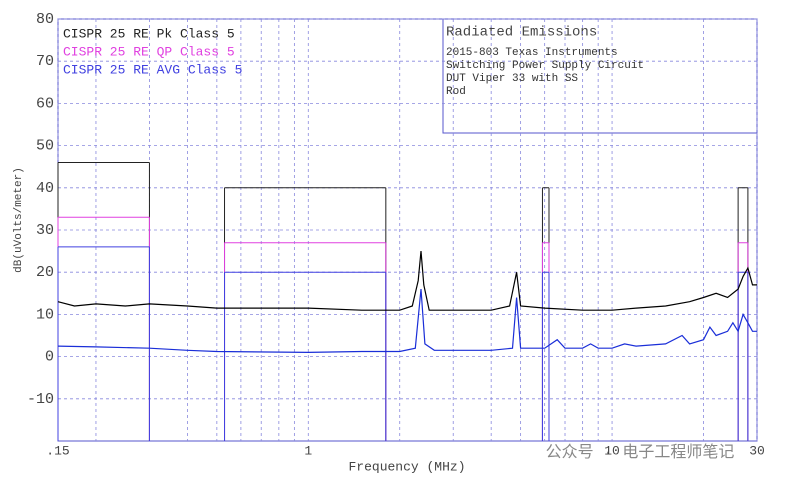  I want to click on y-tick-label: 80, so click(45, 19).